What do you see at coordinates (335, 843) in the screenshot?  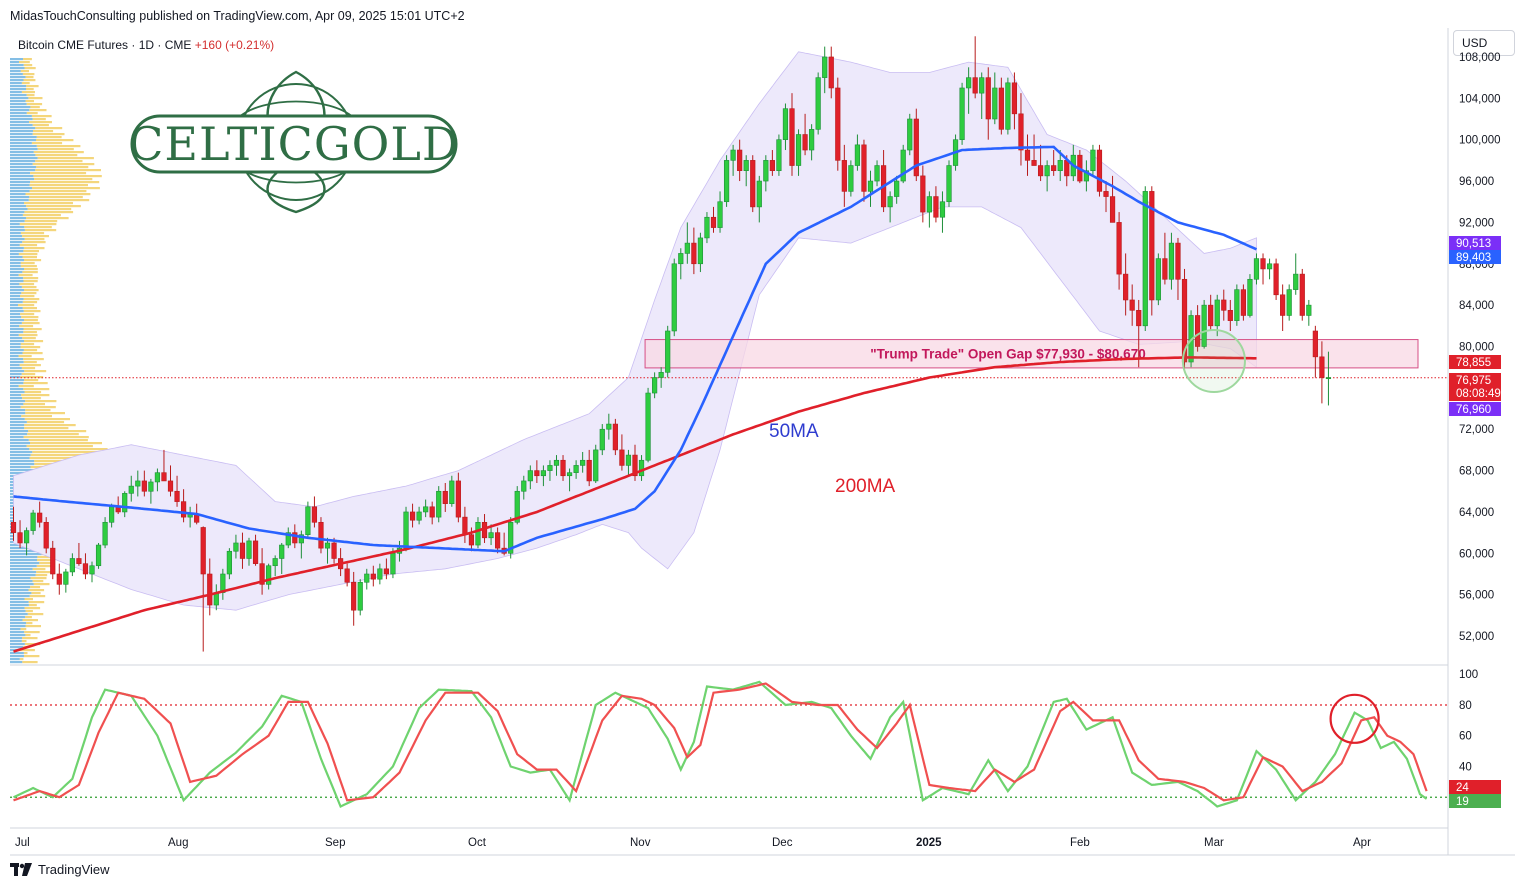 I see `time-axis-label: Sep` at bounding box center [335, 843].